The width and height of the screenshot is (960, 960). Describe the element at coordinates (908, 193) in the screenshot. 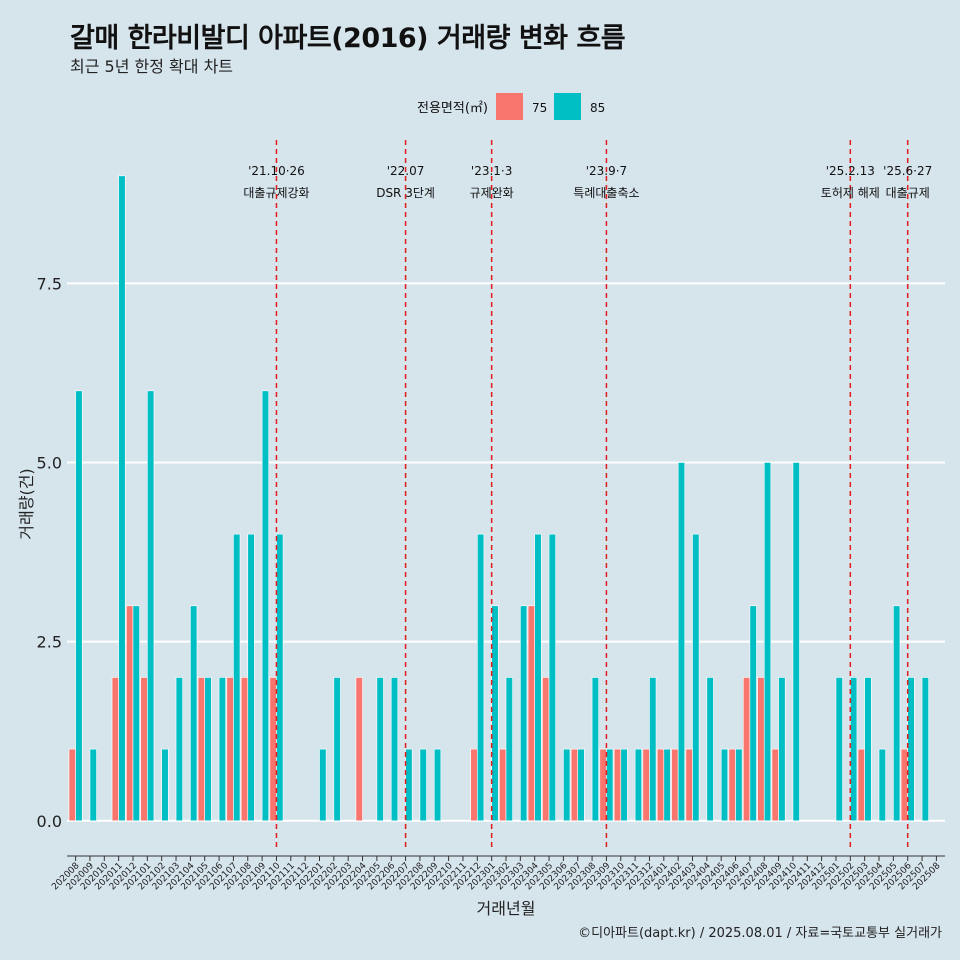

I see `event-label: 대출규제` at that location.